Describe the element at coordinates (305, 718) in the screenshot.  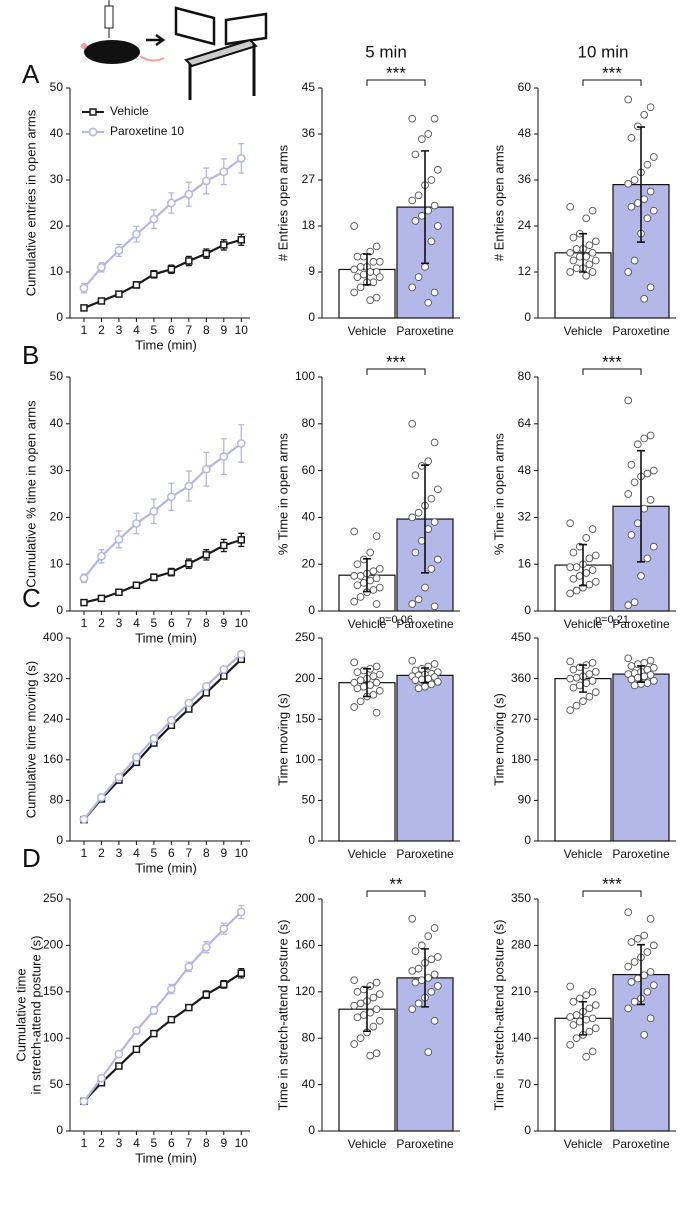
I see `y-tick-label: 150` at that location.